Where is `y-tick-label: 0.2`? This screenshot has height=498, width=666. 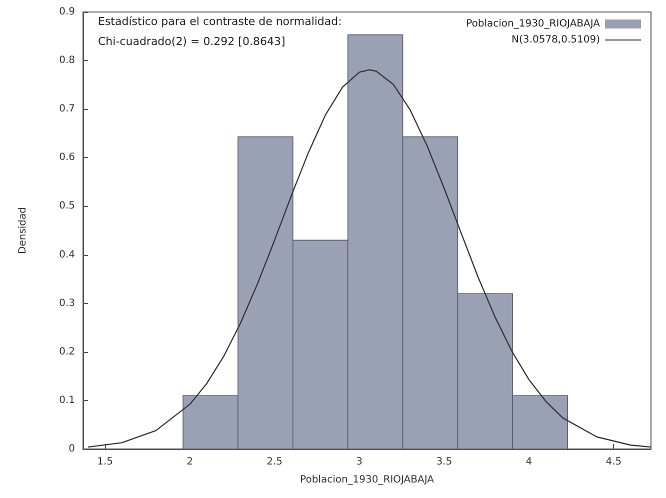
y-tick-label: 0.2 is located at coordinates (67, 352).